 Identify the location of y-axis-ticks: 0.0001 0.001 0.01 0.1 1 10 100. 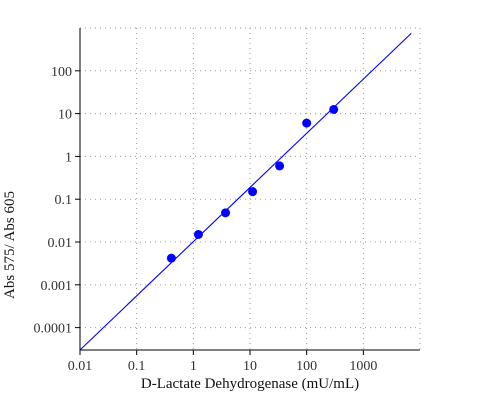
(57, 201).